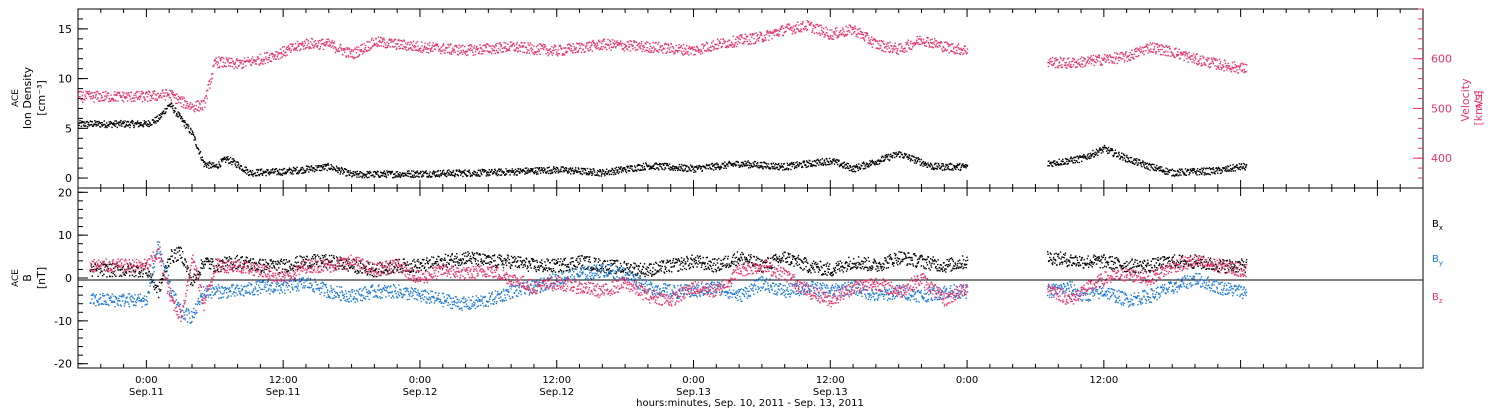 The image size is (1500, 410). What do you see at coordinates (41, 98) in the screenshot?
I see `top-left-axis-label-line3: [cm⁻³]` at bounding box center [41, 98].